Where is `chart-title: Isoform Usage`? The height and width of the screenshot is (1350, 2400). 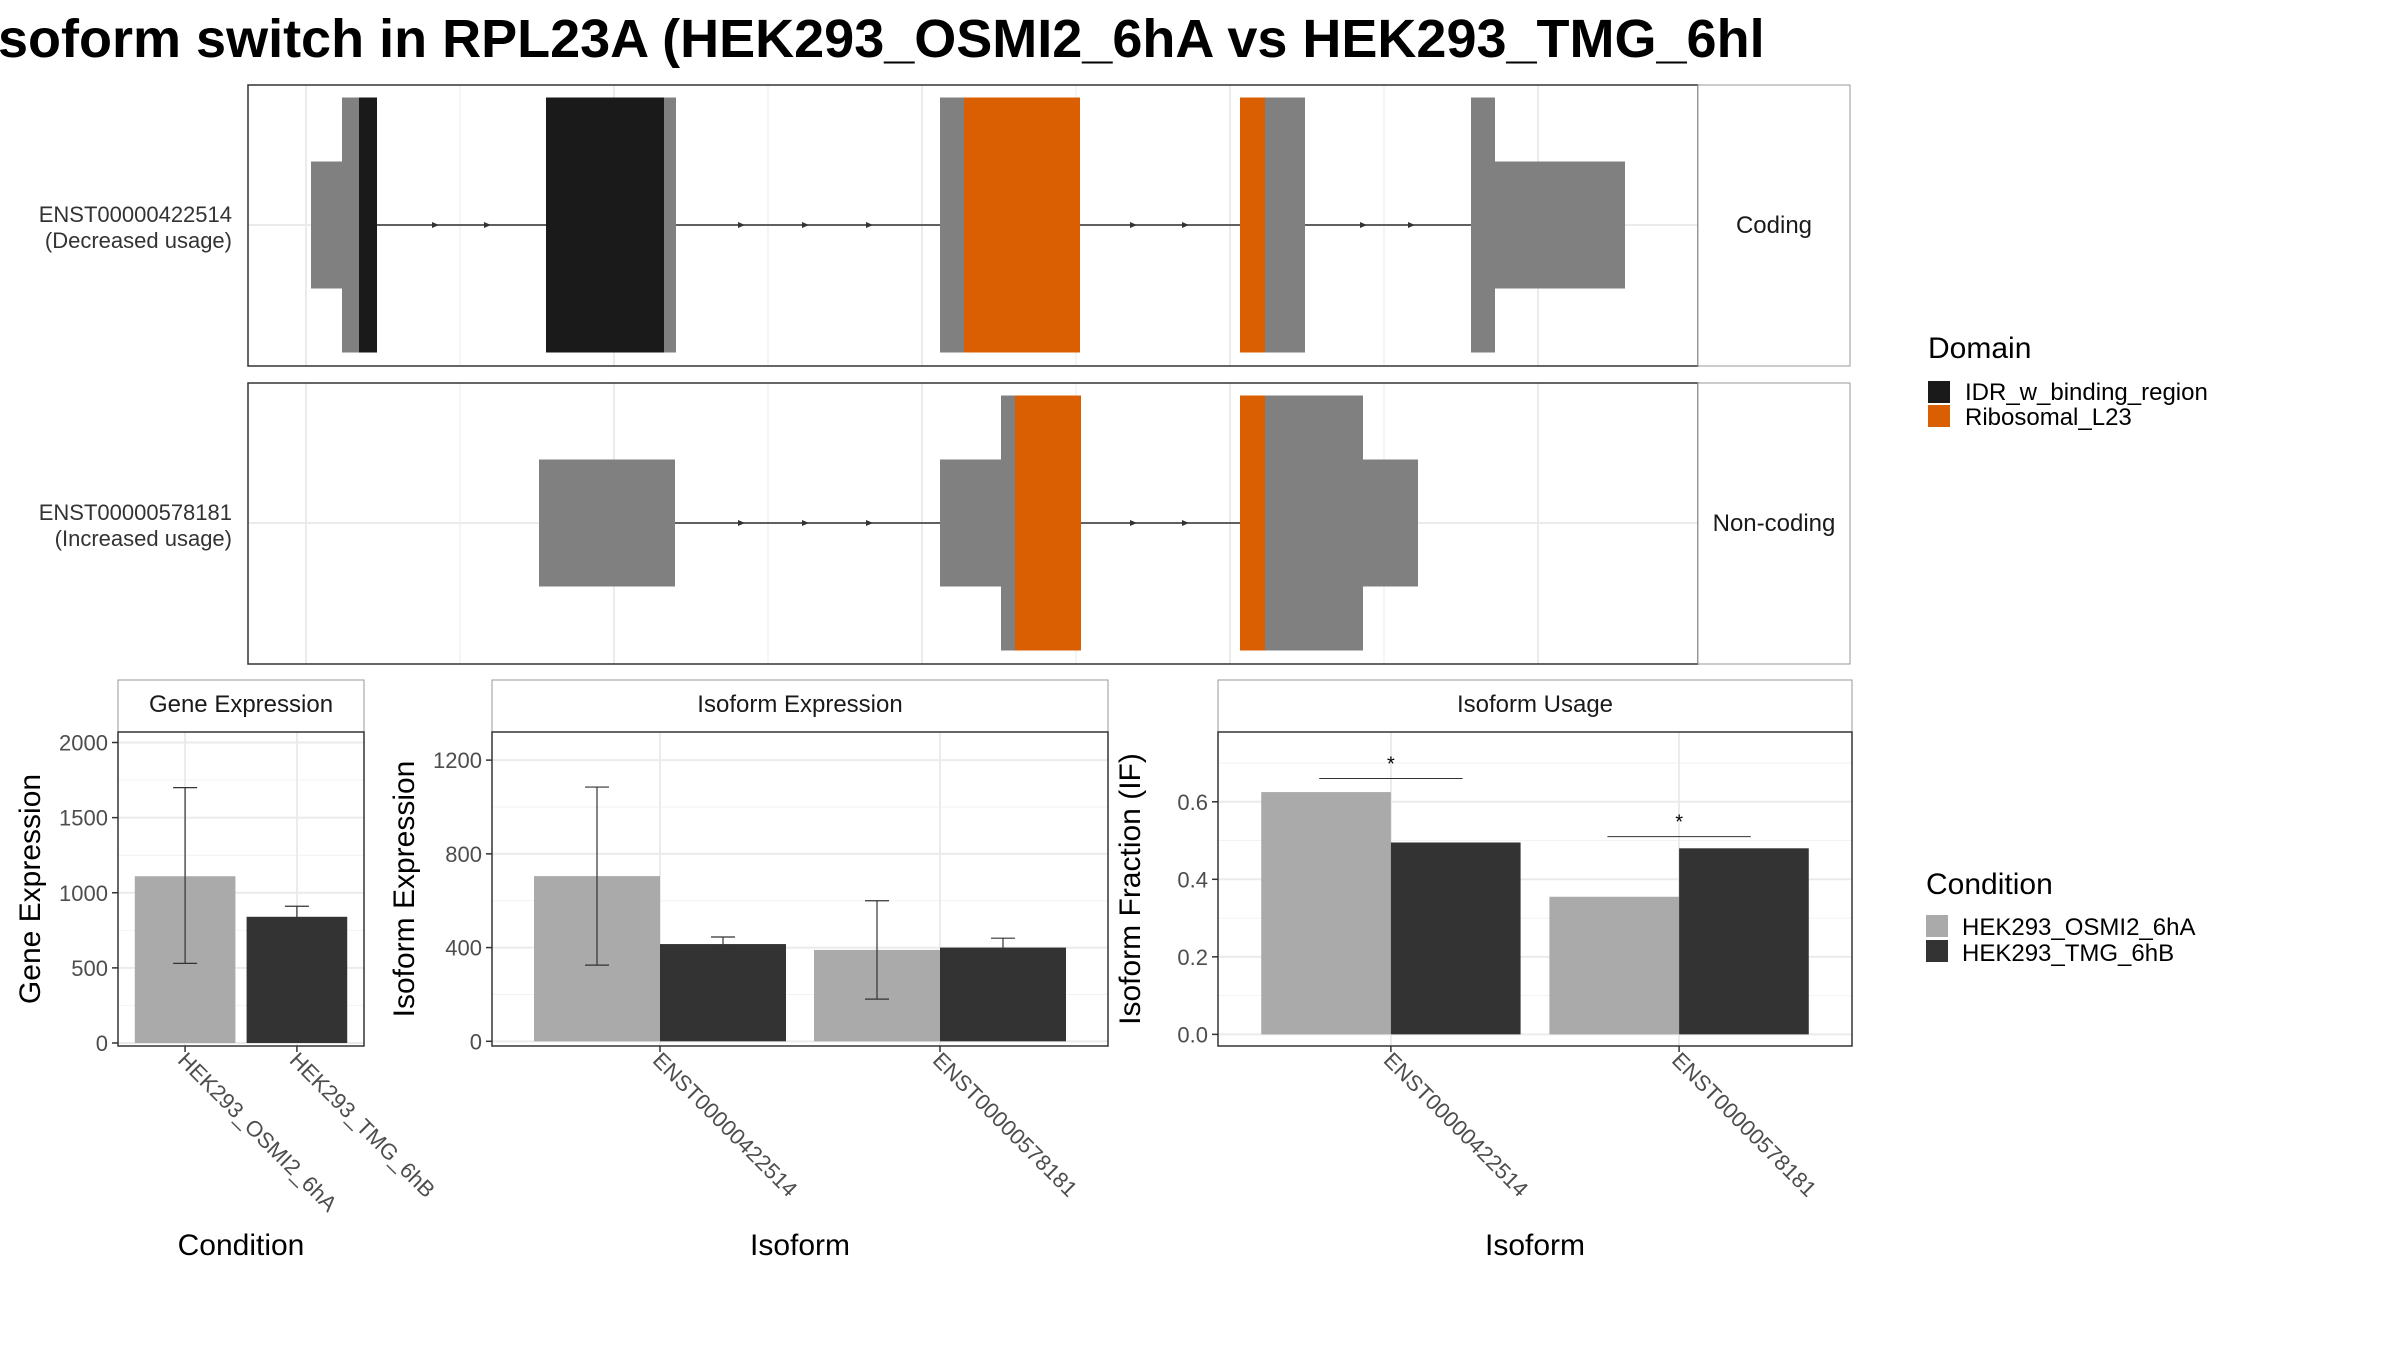
chart-title: Isoform Usage is located at coordinates (1535, 704).